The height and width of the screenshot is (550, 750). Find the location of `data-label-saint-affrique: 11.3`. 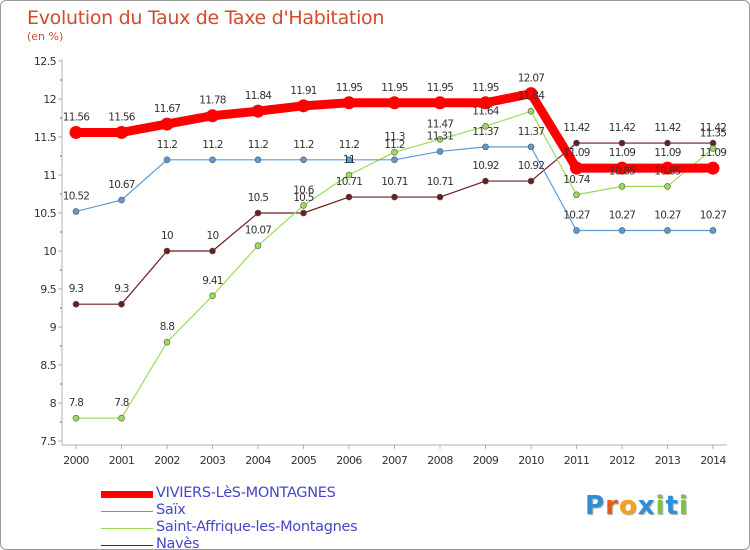

data-label-saint-affrique: 11.3 is located at coordinates (394, 137).